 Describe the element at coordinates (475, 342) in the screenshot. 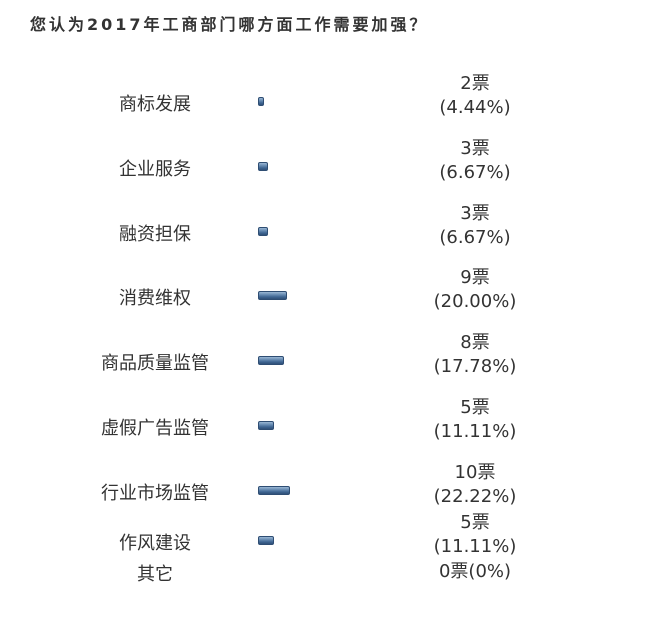

I see `vote-count: 8票` at that location.